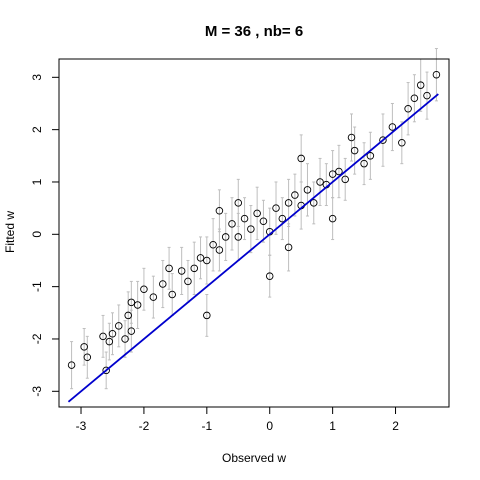  Describe the element at coordinates (37, 391) in the screenshot. I see `y-tick-label: -3` at that location.